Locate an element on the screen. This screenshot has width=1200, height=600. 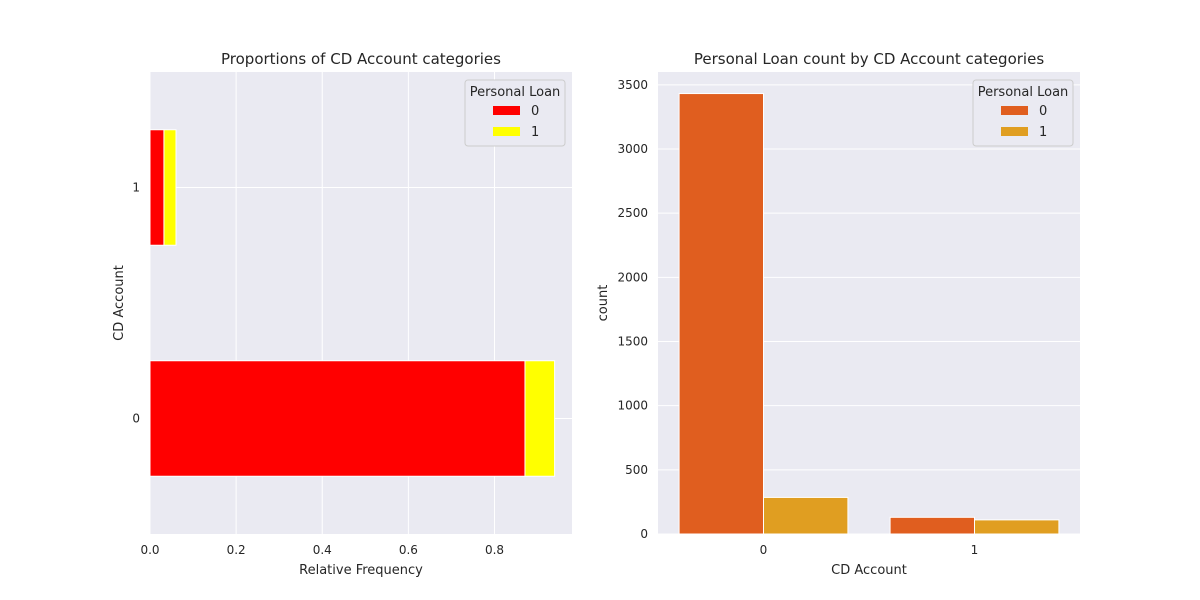
left-legend: Personal Loan 0 1 is located at coordinates (515, 113).